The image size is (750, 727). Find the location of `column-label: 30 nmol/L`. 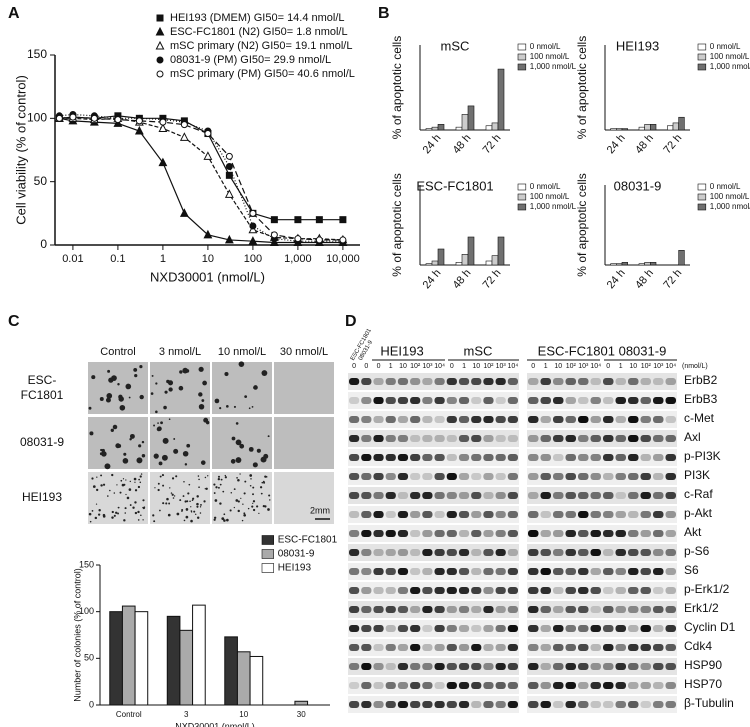

column-label: 30 nmol/L is located at coordinates (304, 352).